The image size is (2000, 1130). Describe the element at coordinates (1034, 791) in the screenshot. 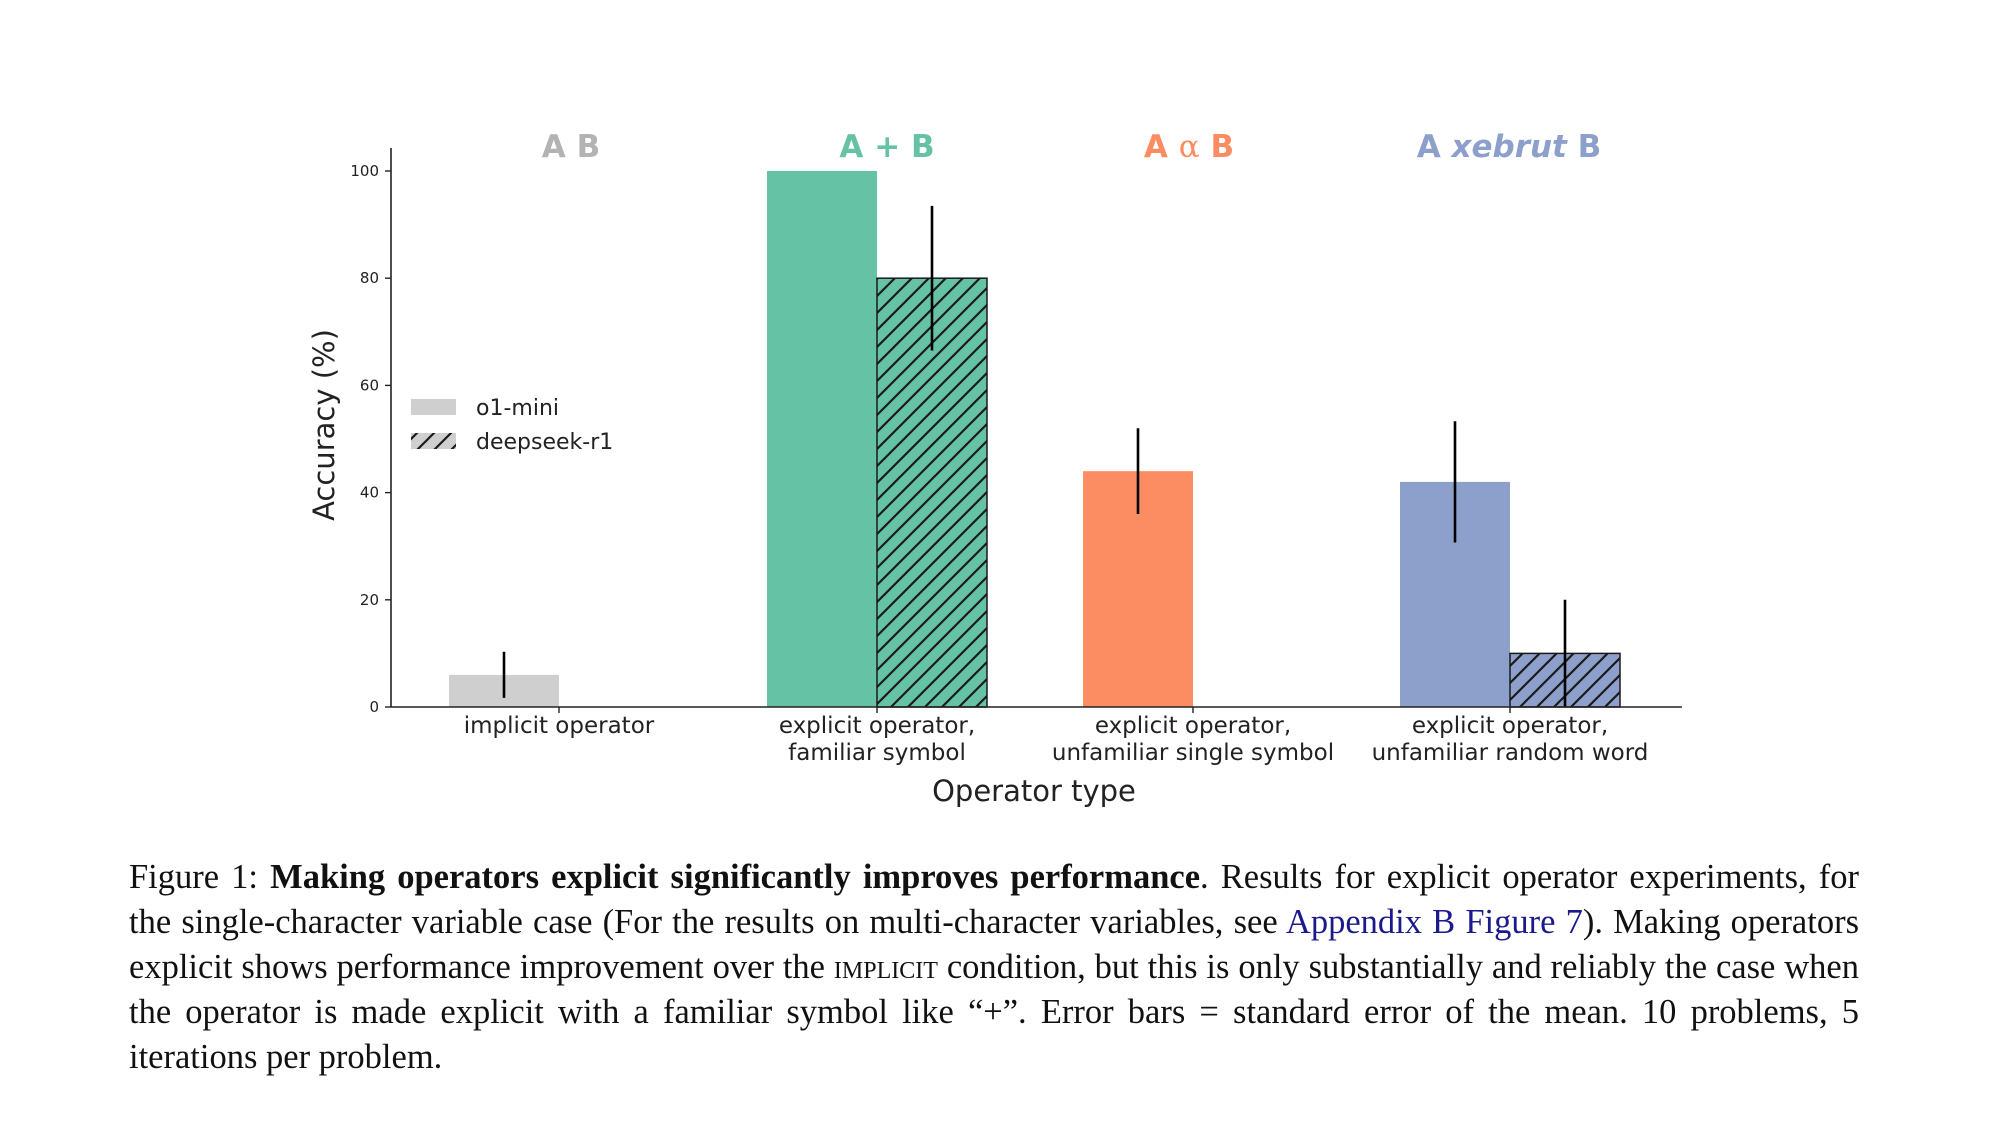

I see `x-axis-label: Operator type` at that location.